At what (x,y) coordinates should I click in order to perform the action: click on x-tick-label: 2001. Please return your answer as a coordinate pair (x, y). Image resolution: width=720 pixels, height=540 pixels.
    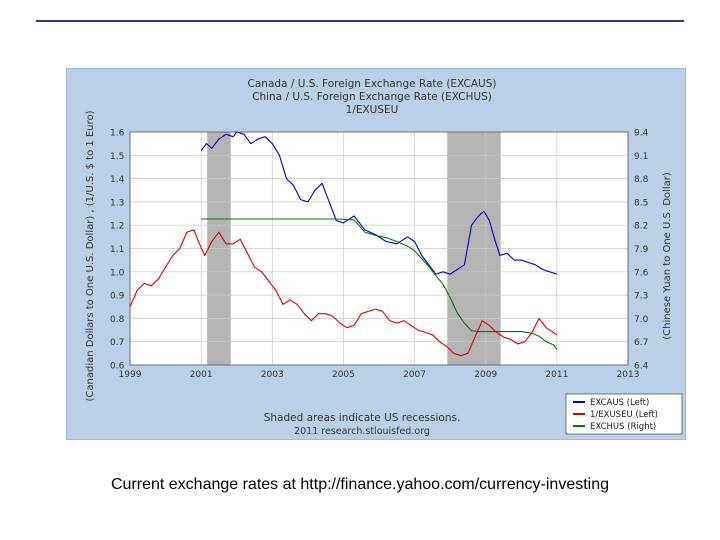
    Looking at the image, I should click on (201, 375).